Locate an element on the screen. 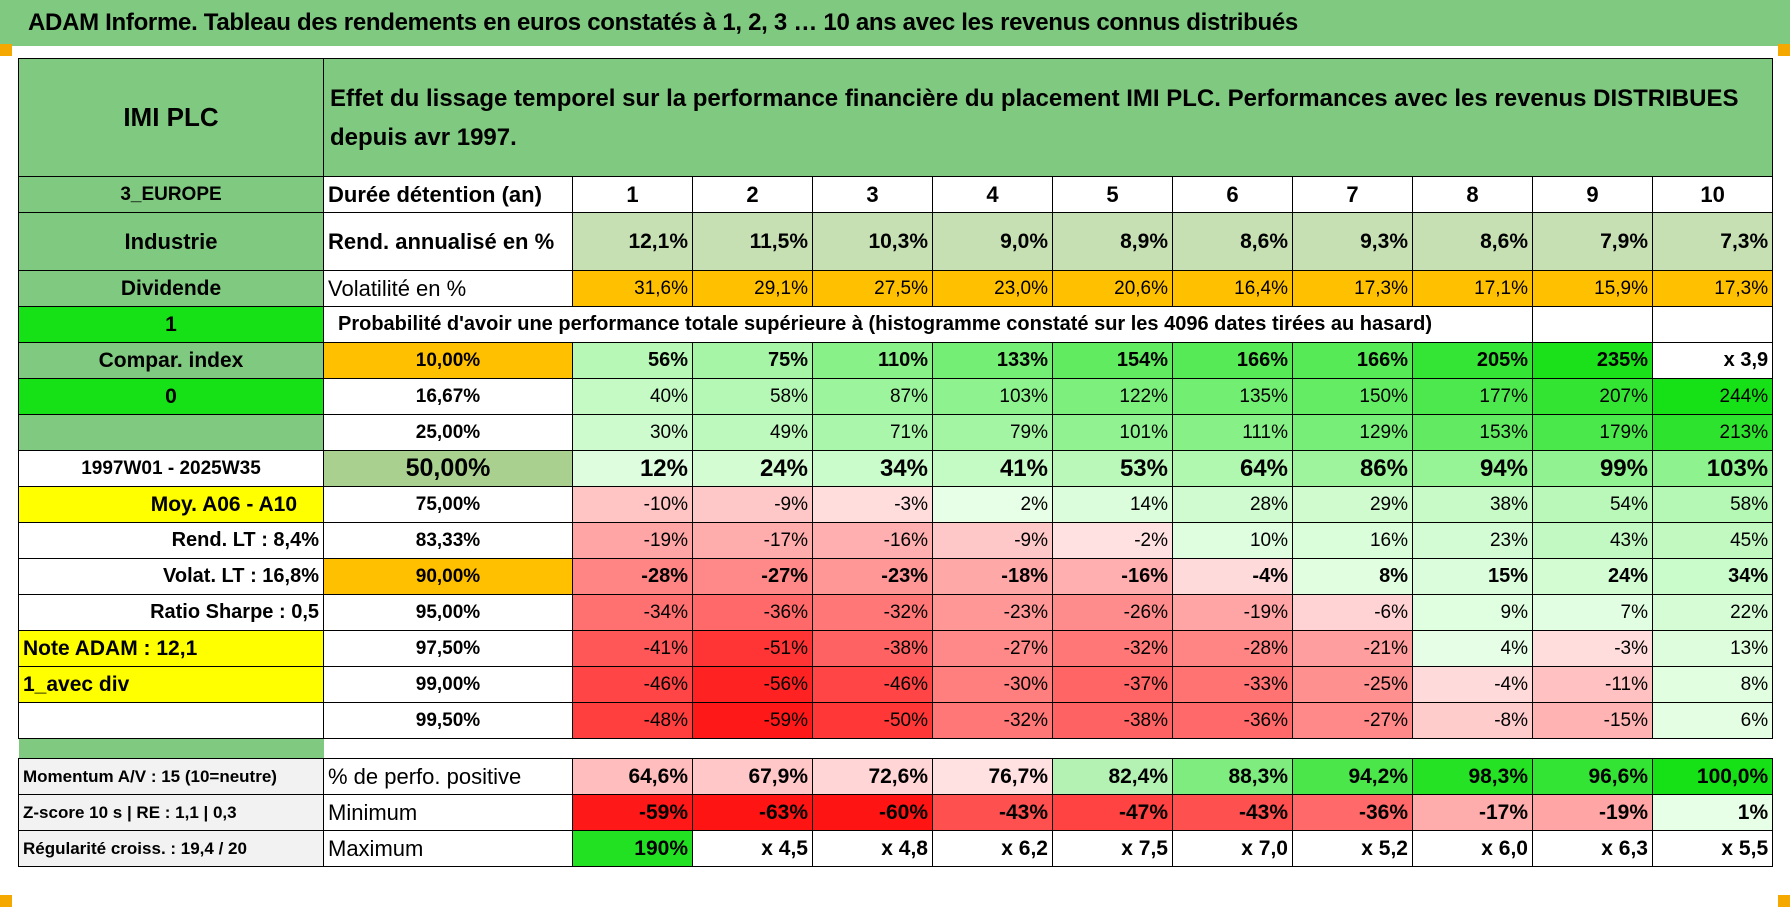  minimum-cell: 1% is located at coordinates (1712, 812).